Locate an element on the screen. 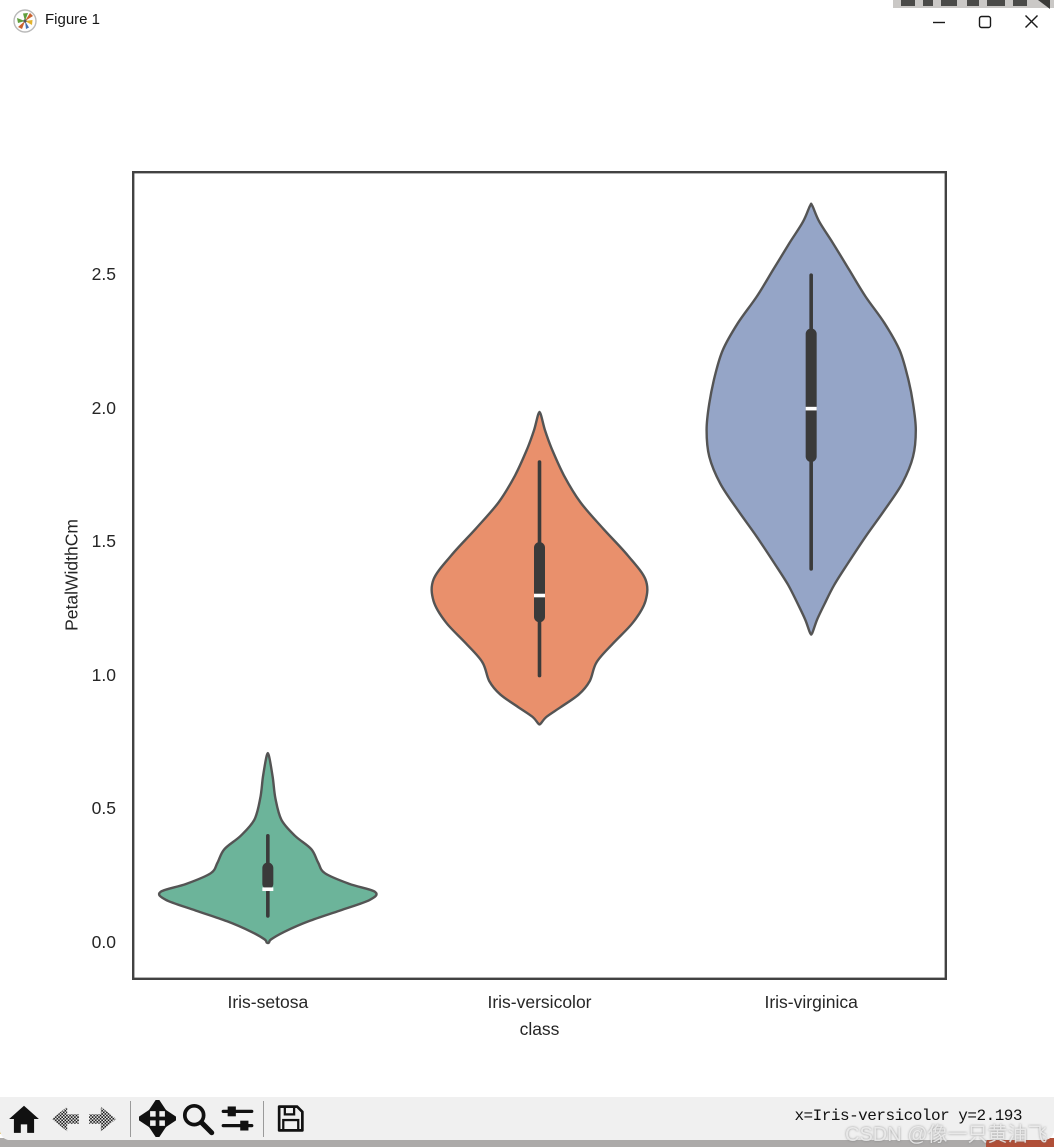  toolbar-button-forward is located at coordinates (104, 1119).